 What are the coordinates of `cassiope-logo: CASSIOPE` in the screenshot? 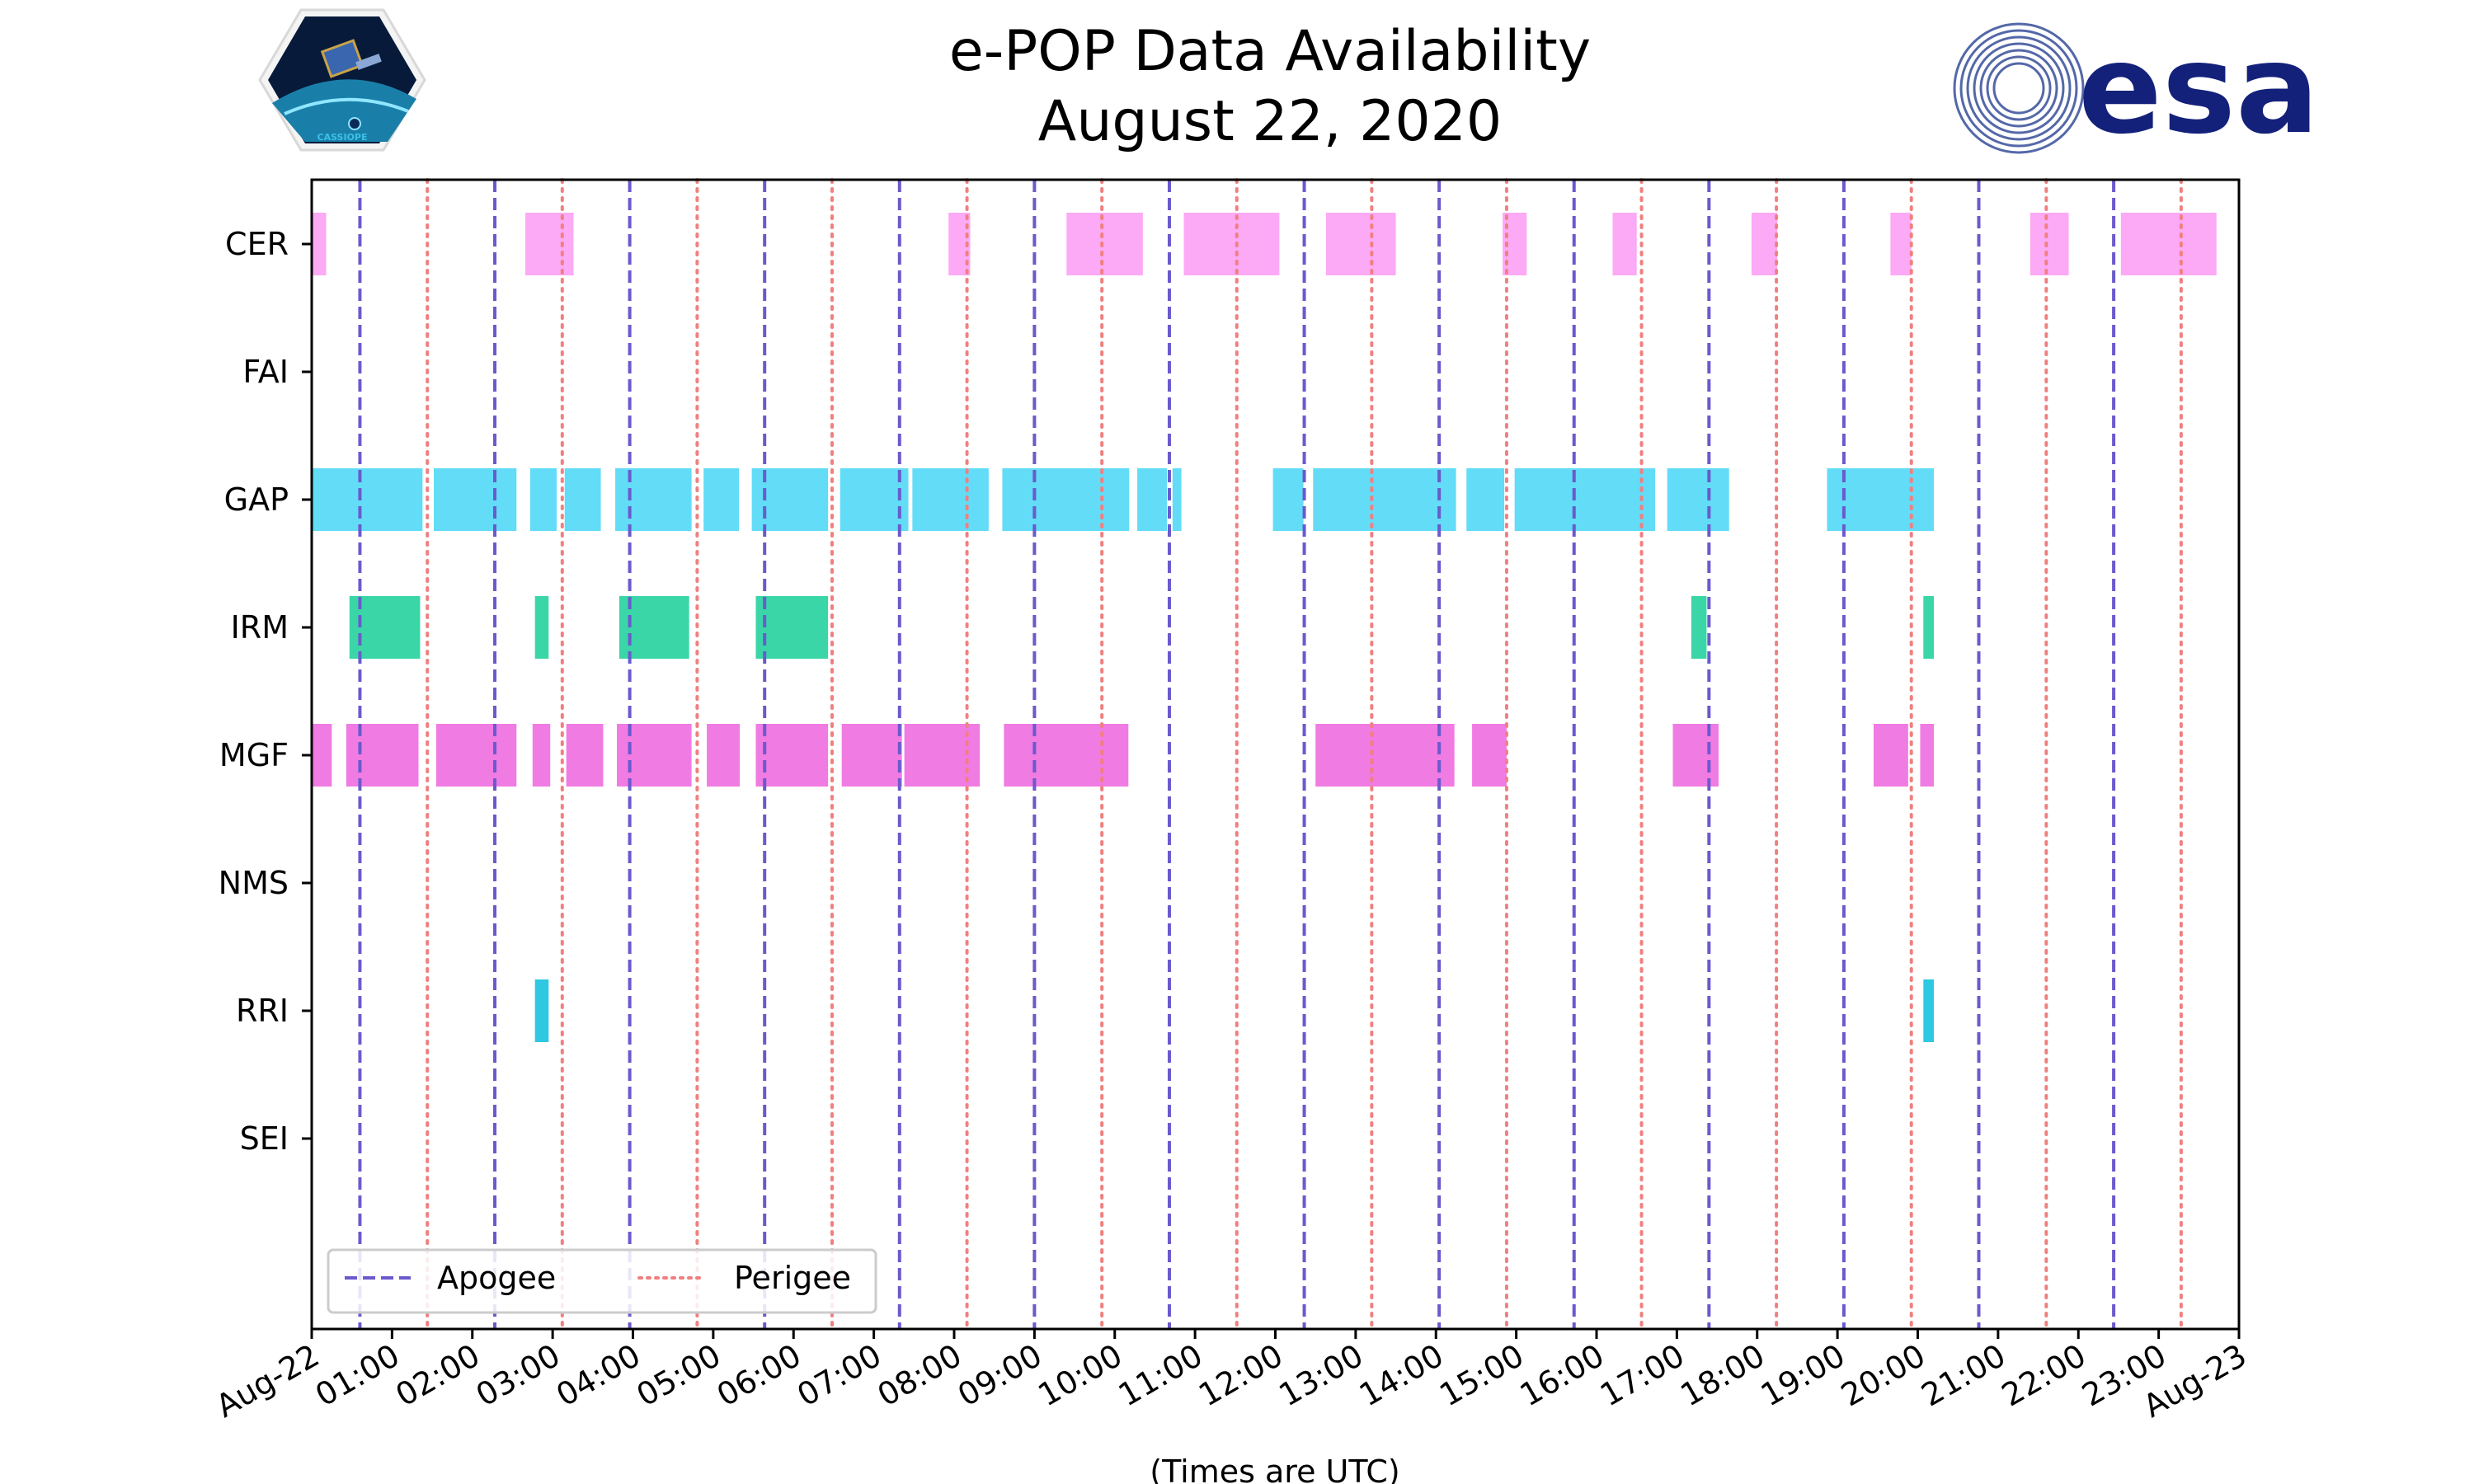 It's located at (342, 80).